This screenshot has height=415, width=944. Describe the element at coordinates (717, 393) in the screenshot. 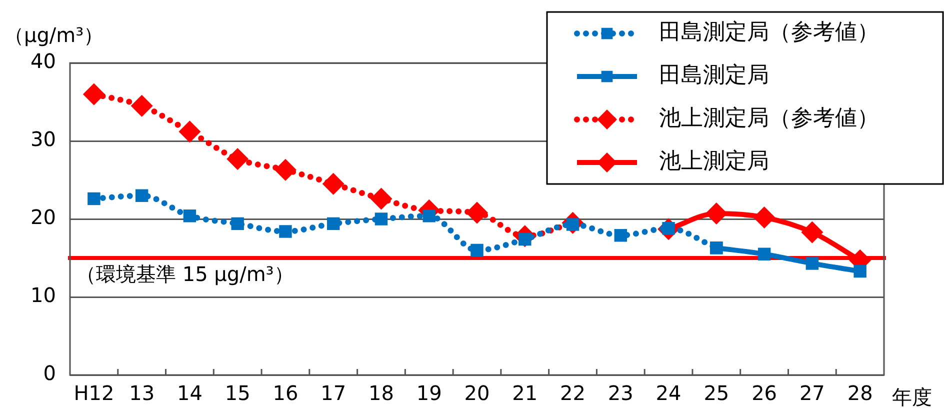

I see `x-tick-label: 25` at that location.